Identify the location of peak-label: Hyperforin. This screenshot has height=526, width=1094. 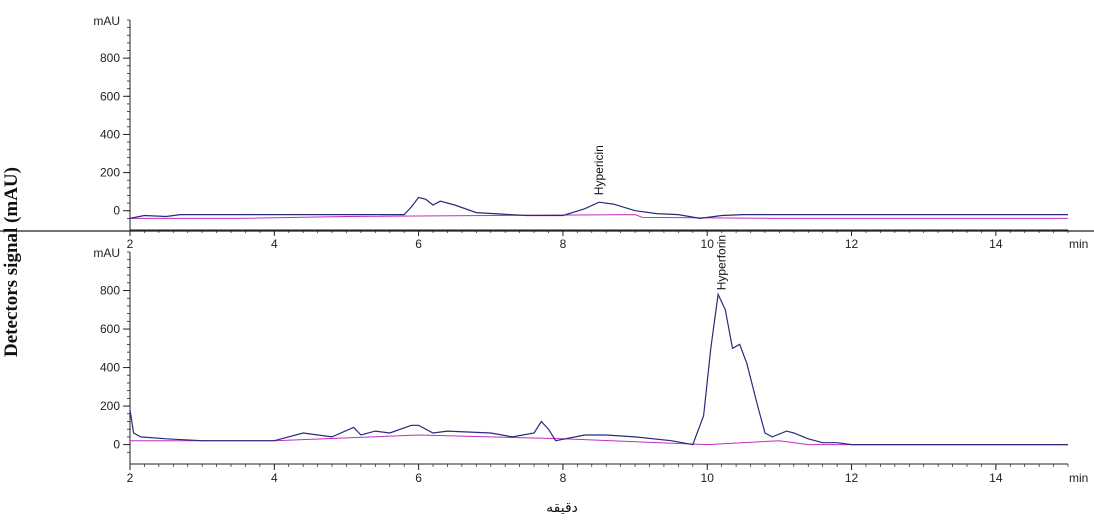
(722, 262).